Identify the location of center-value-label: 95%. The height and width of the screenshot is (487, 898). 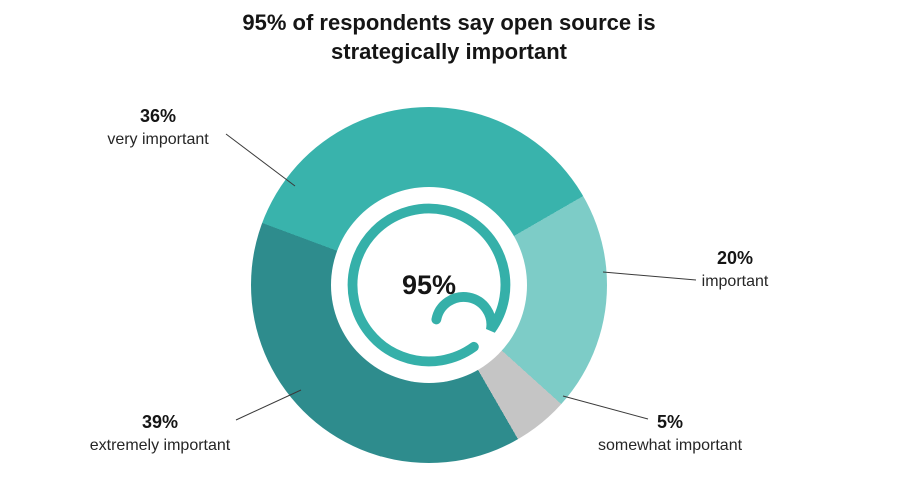
(429, 284).